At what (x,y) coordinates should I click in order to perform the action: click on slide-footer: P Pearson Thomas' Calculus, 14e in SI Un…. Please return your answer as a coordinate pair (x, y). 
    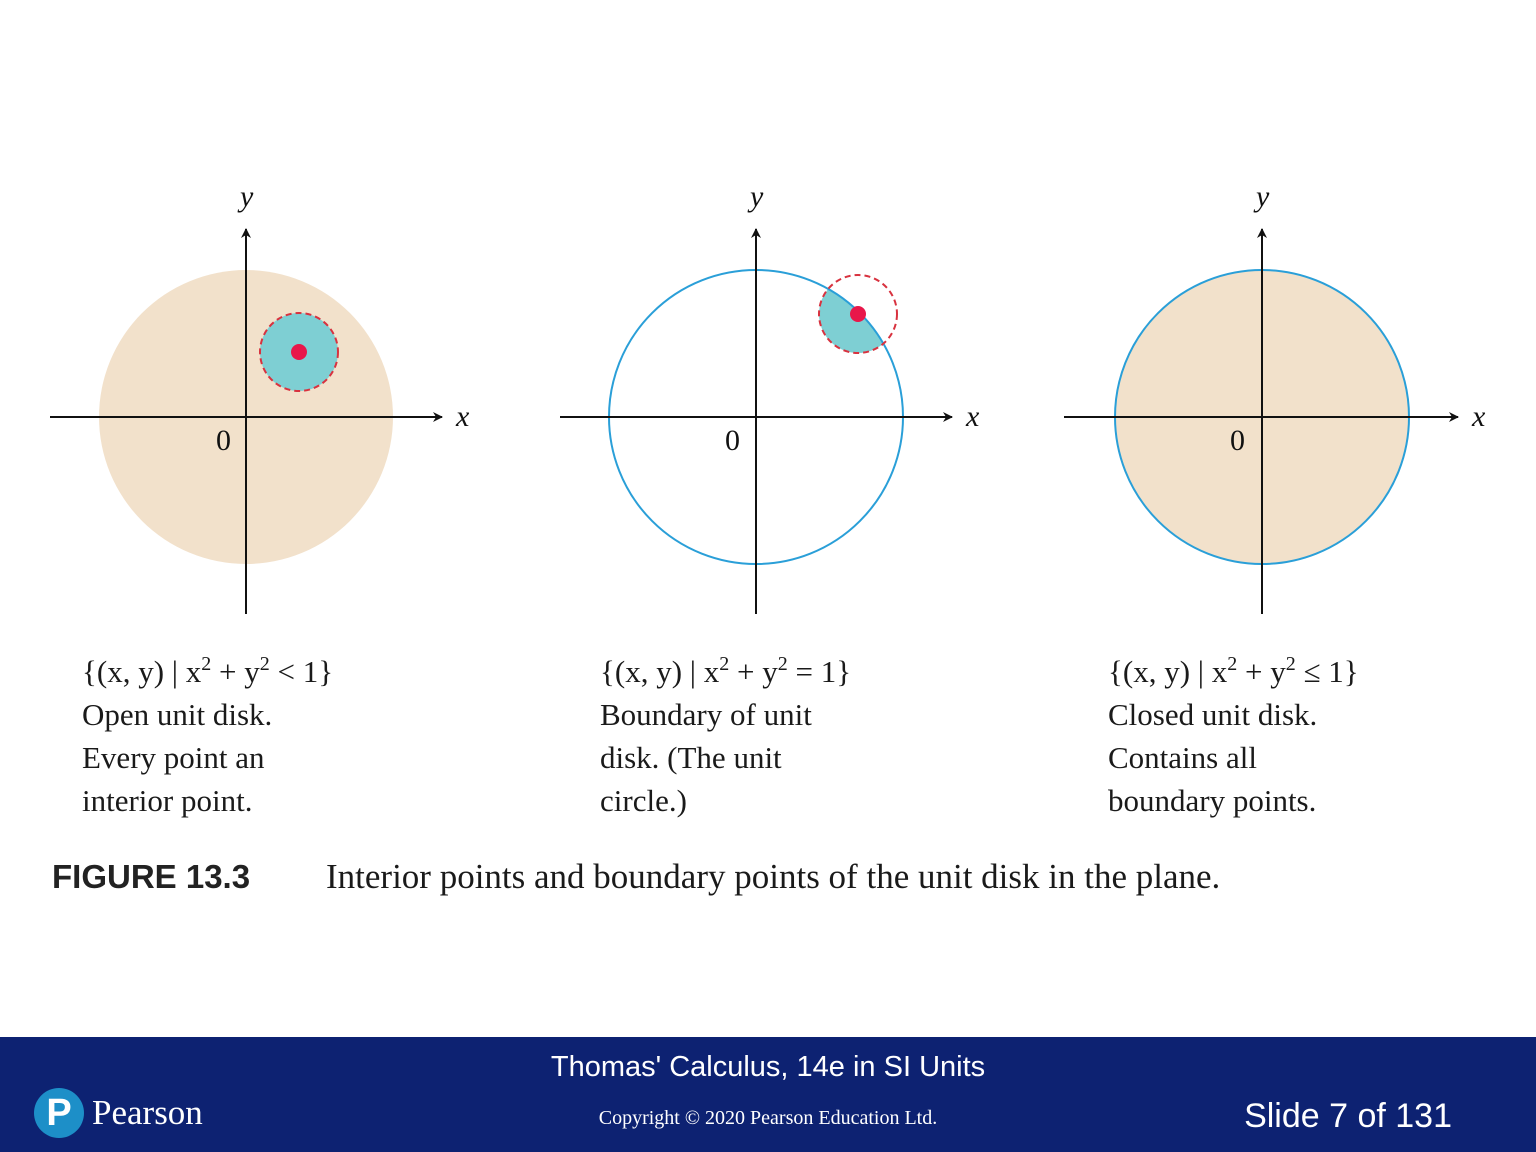
    Looking at the image, I should click on (768, 1094).